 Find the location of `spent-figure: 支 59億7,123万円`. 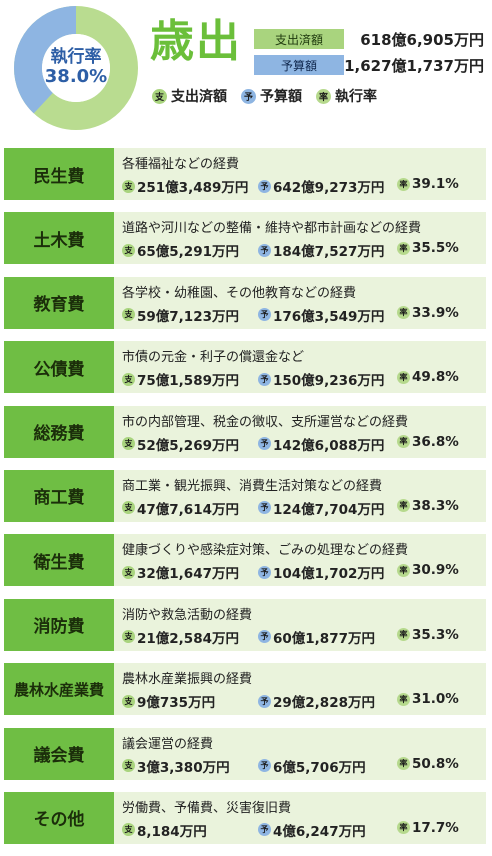

spent-figure: 支 59億7,123万円 is located at coordinates (180, 315).